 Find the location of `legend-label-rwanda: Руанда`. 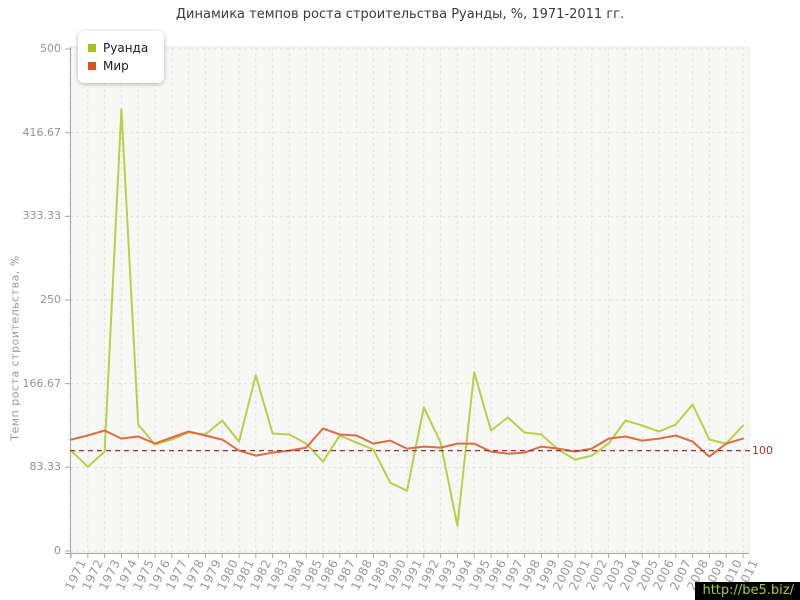

legend-label-rwanda: Руанда is located at coordinates (126, 48).